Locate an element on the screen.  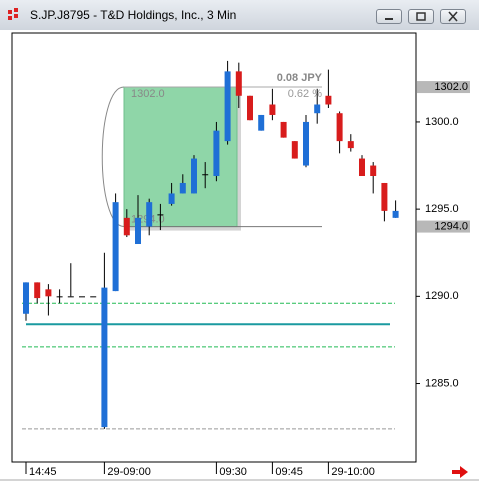
y-tick-label: 1290.0 is located at coordinates (442, 296).